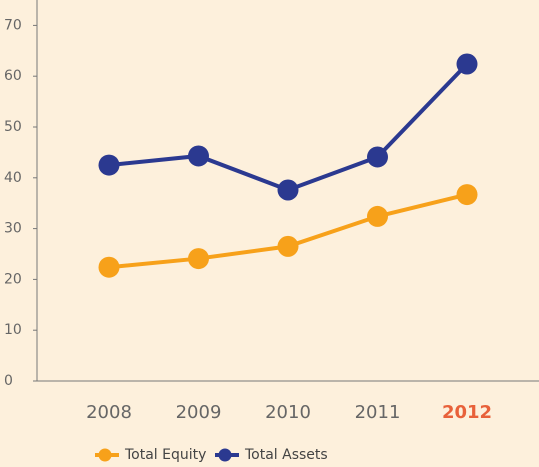  Describe the element at coordinates (13, 178) in the screenshot. I see `y-tick-label: 40` at that location.